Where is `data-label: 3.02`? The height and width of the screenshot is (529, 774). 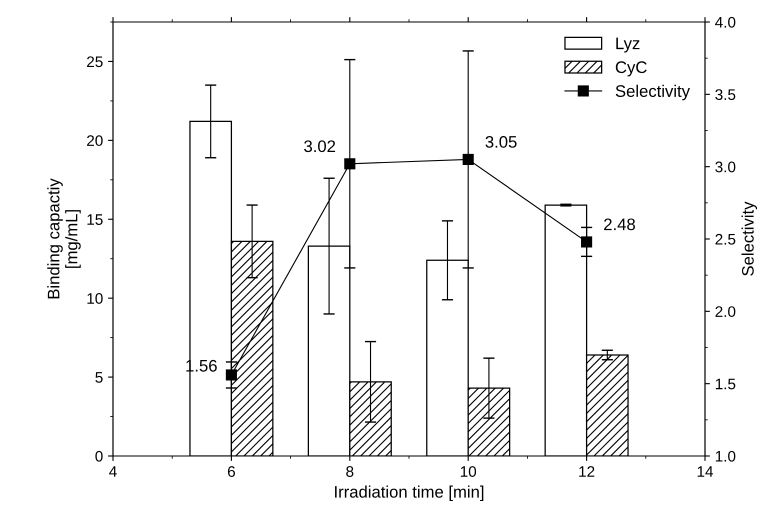
data-label: 3.02 is located at coordinates (320, 146).